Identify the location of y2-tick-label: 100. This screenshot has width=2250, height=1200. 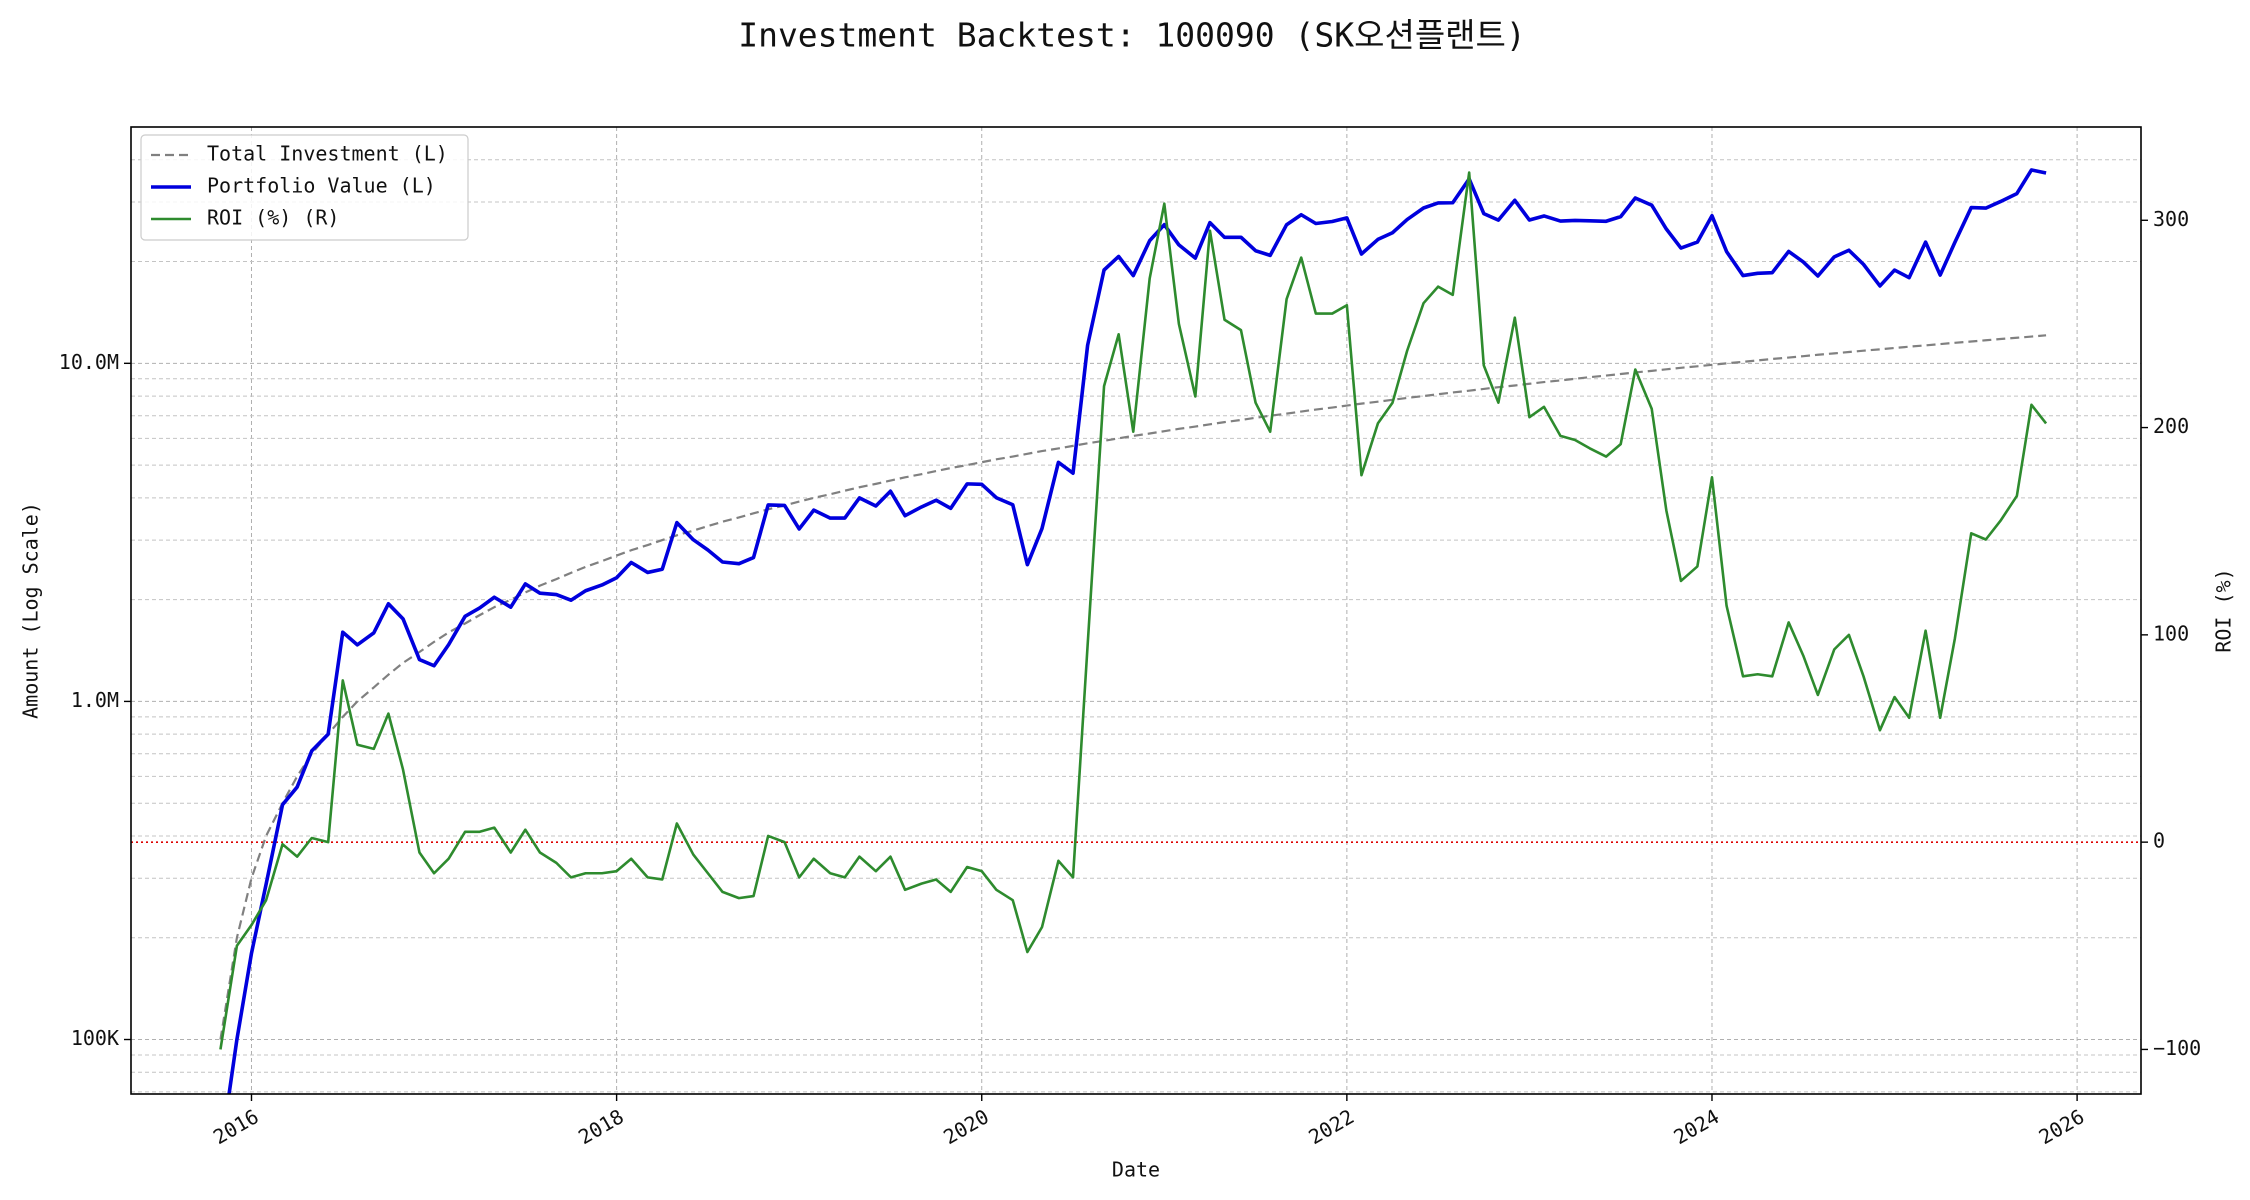
(2171, 633).